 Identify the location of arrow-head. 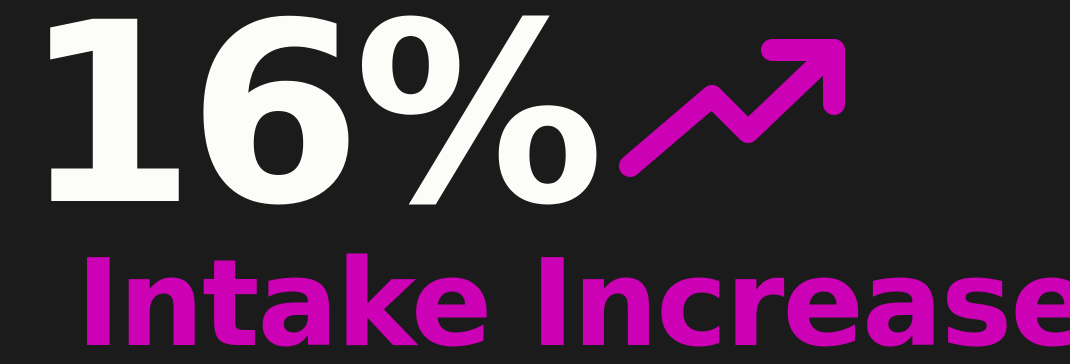
(803, 77).